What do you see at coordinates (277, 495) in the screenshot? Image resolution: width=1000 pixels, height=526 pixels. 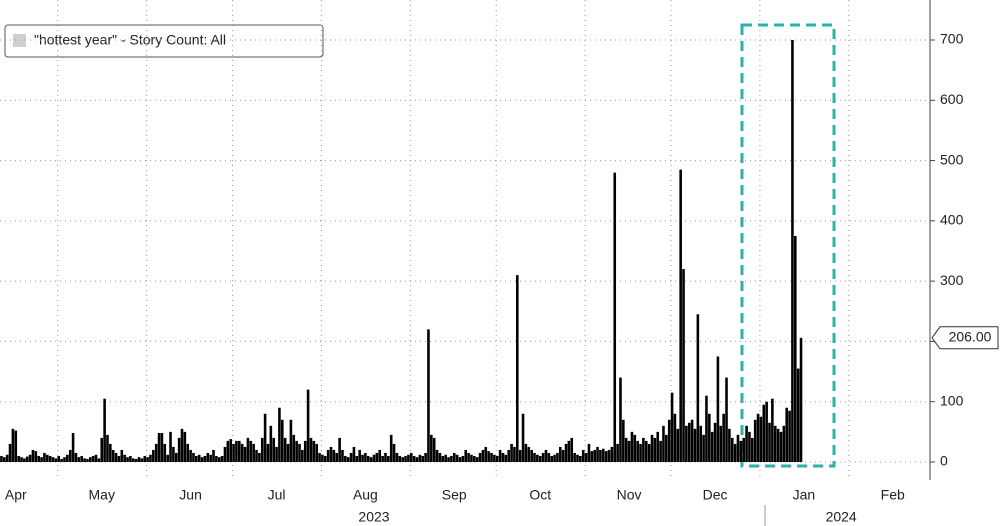 I see `x-tick-label: Jul` at bounding box center [277, 495].